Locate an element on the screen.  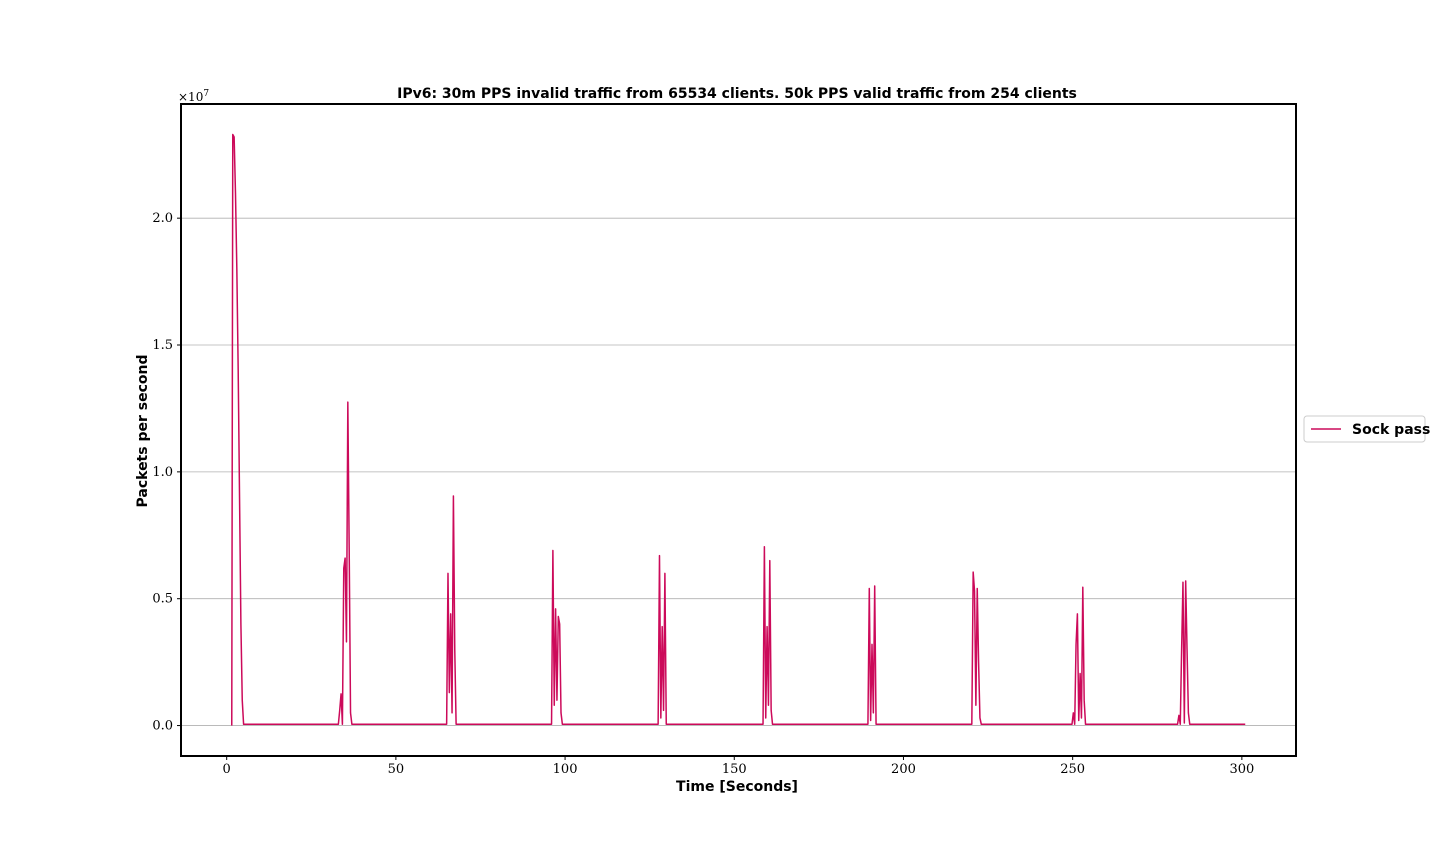
x-axis-ticks: 0 50 100 150 200 250 300 is located at coordinates (738, 766).